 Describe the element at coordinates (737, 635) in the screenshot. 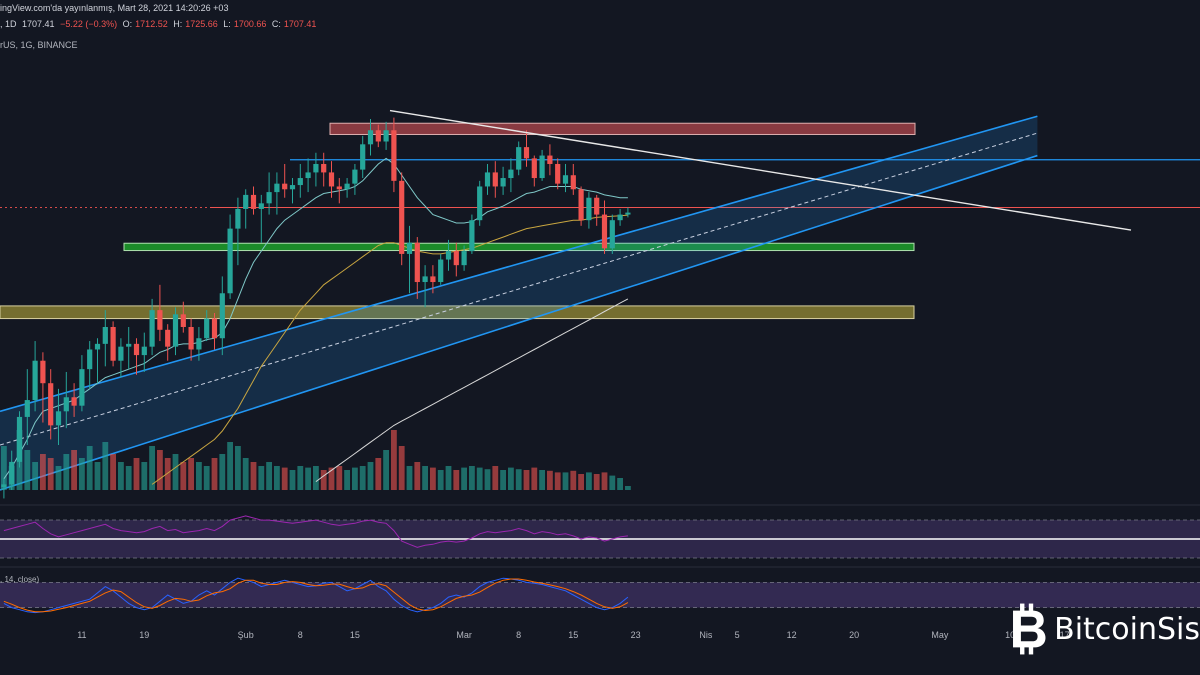

I see `time-tick-label: 5` at that location.